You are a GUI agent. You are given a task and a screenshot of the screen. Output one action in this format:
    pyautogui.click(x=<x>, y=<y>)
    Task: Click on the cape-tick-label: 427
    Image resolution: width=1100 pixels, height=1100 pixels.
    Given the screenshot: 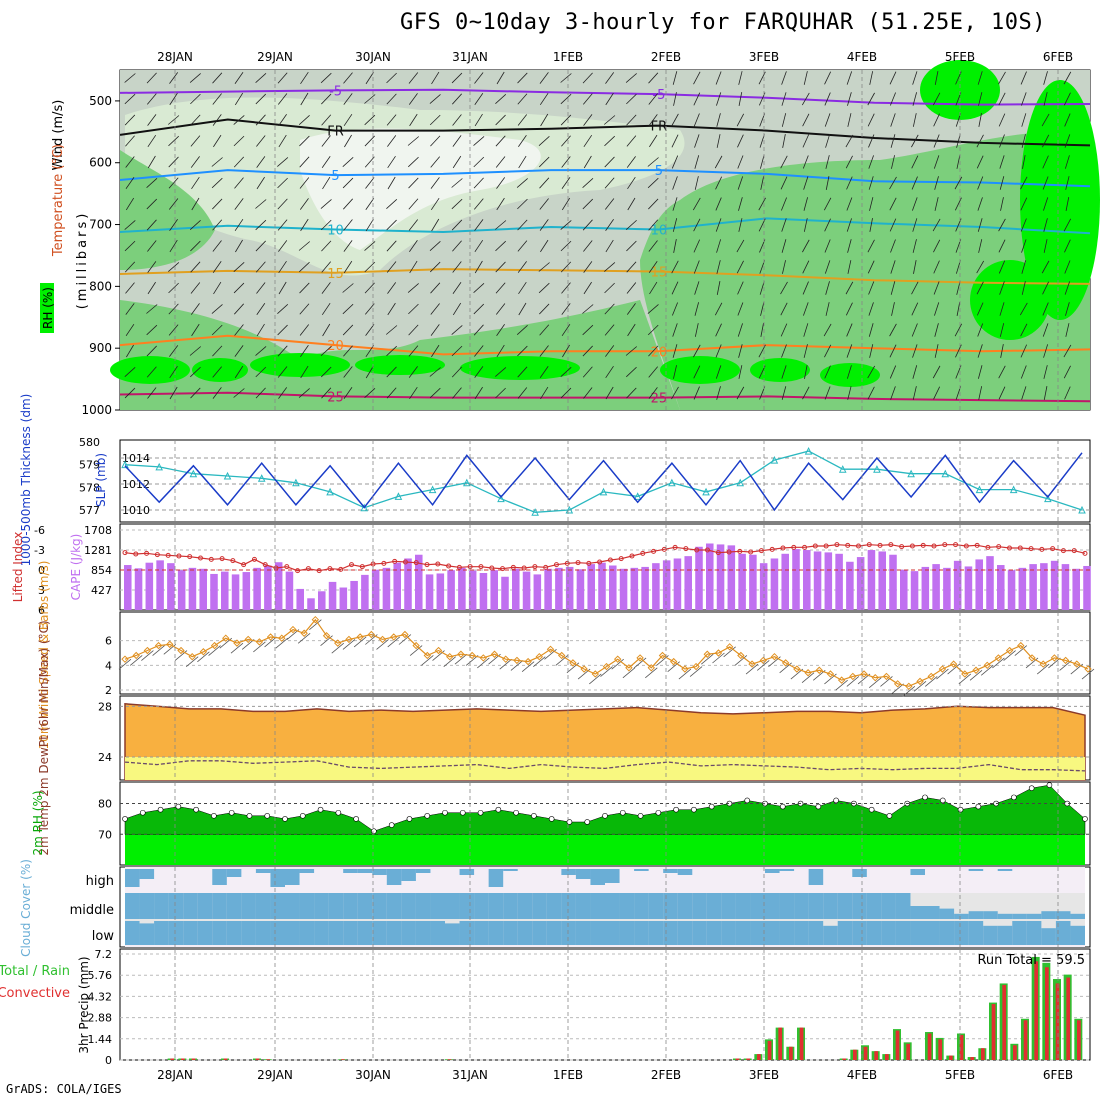 What is the action you would take?
    pyautogui.click(x=101, y=590)
    